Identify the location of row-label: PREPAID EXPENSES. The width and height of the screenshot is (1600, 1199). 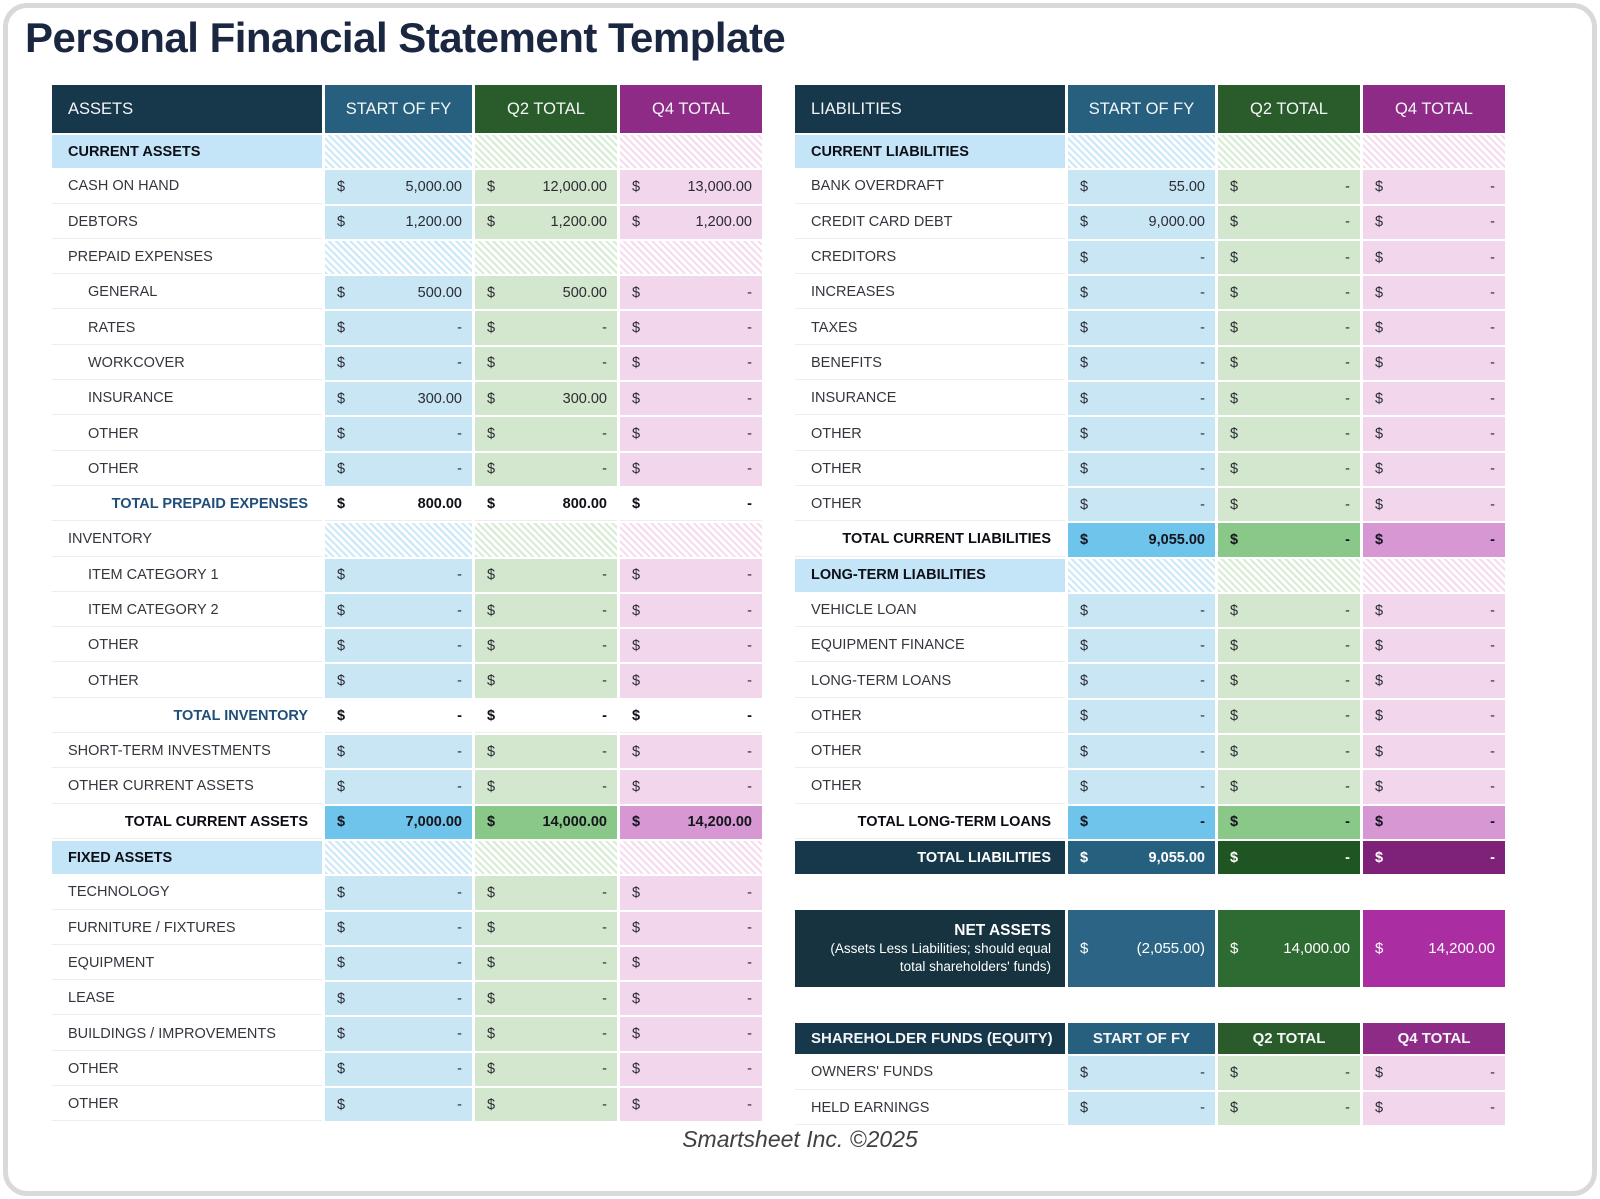
(187, 257).